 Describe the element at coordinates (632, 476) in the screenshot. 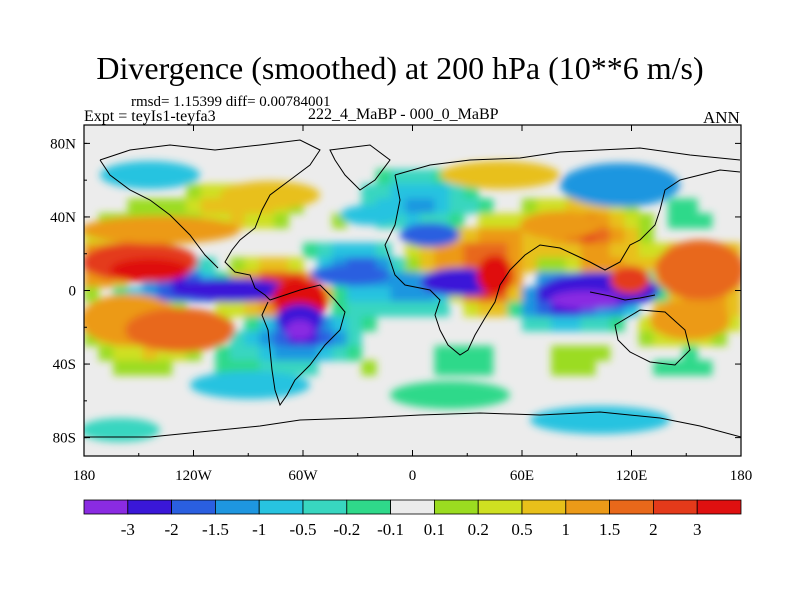

I see `x-tick-label: 120E` at that location.